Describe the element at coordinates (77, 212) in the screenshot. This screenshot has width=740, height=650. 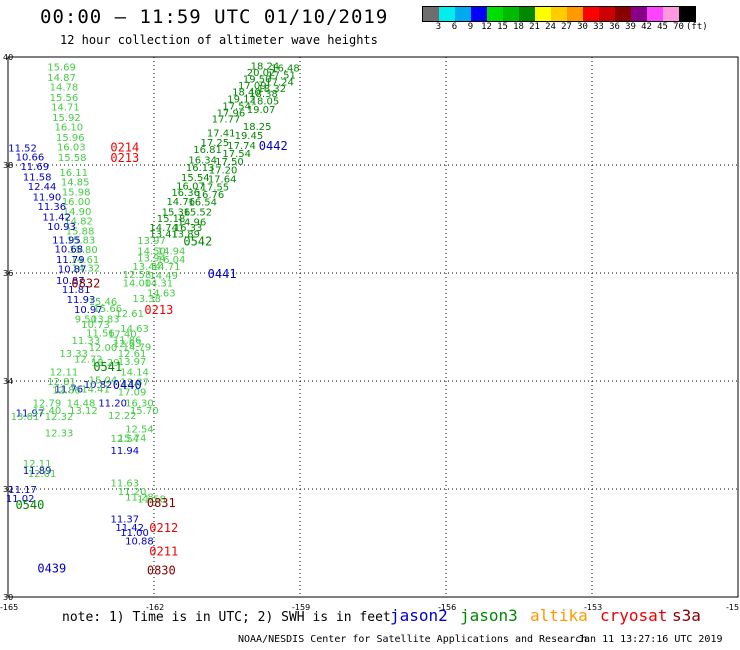
I see `wave-height-label: 14.90` at that location.